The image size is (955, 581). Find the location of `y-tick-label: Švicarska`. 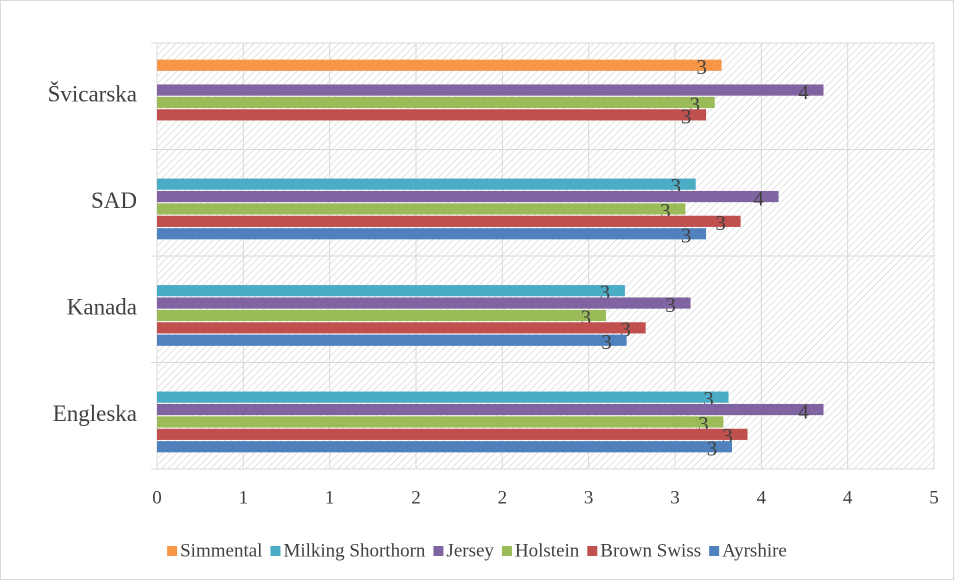

y-tick-label: Švicarska is located at coordinates (92, 94).